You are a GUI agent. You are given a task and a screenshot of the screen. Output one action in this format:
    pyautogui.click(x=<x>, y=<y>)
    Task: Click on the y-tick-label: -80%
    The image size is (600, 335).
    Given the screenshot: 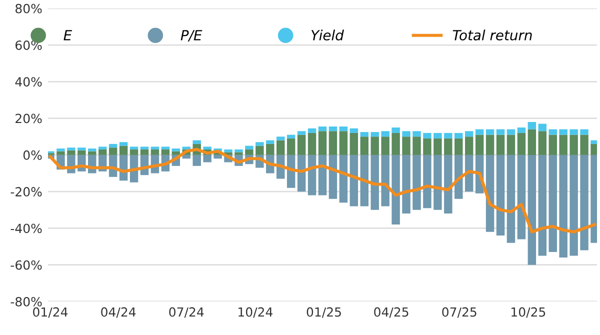 What is the action you would take?
    pyautogui.click(x=26, y=301)
    